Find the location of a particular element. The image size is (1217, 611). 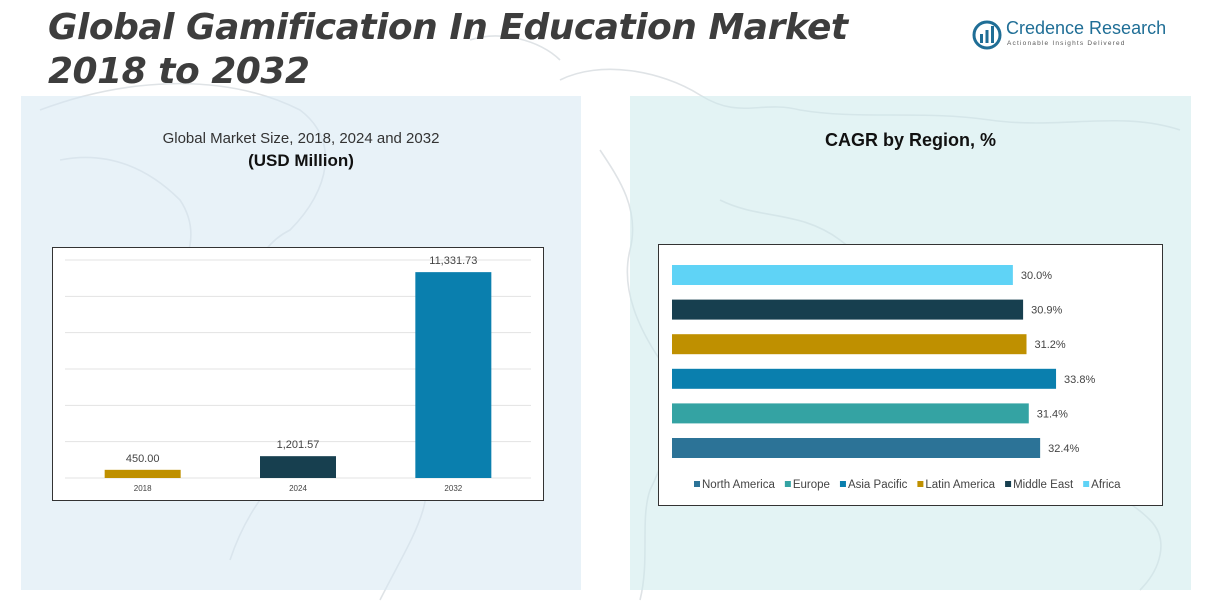

bar-north-america is located at coordinates (856, 448).